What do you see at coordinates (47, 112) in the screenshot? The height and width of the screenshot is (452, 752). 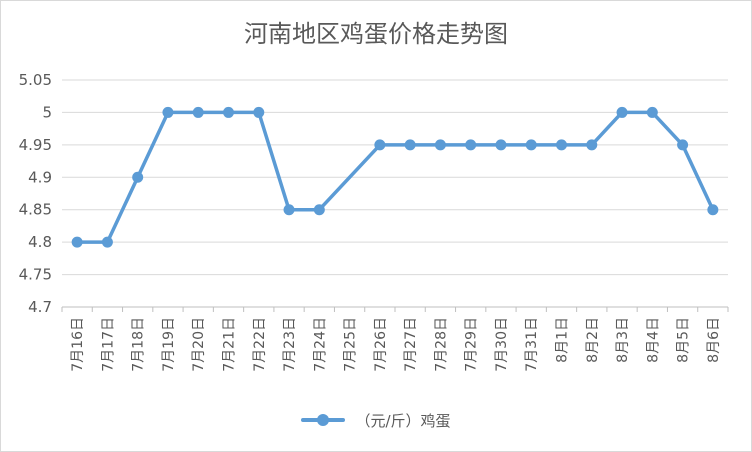 I see `y-tick-label: 5` at bounding box center [47, 112].